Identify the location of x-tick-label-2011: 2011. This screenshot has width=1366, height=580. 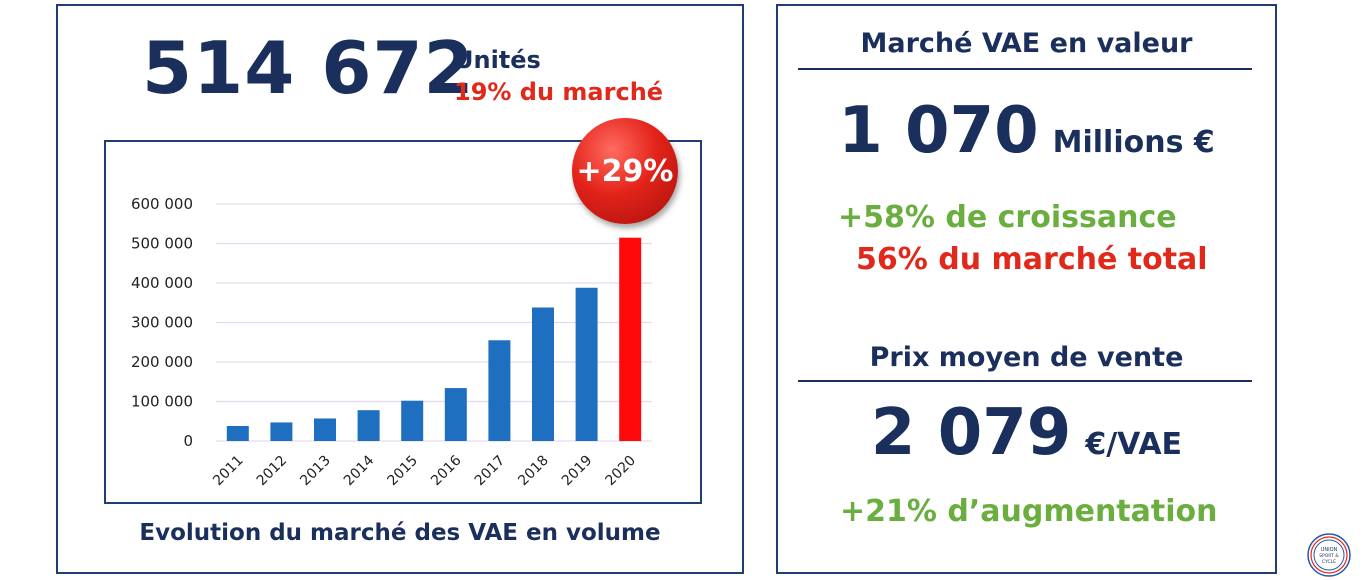
(228, 471).